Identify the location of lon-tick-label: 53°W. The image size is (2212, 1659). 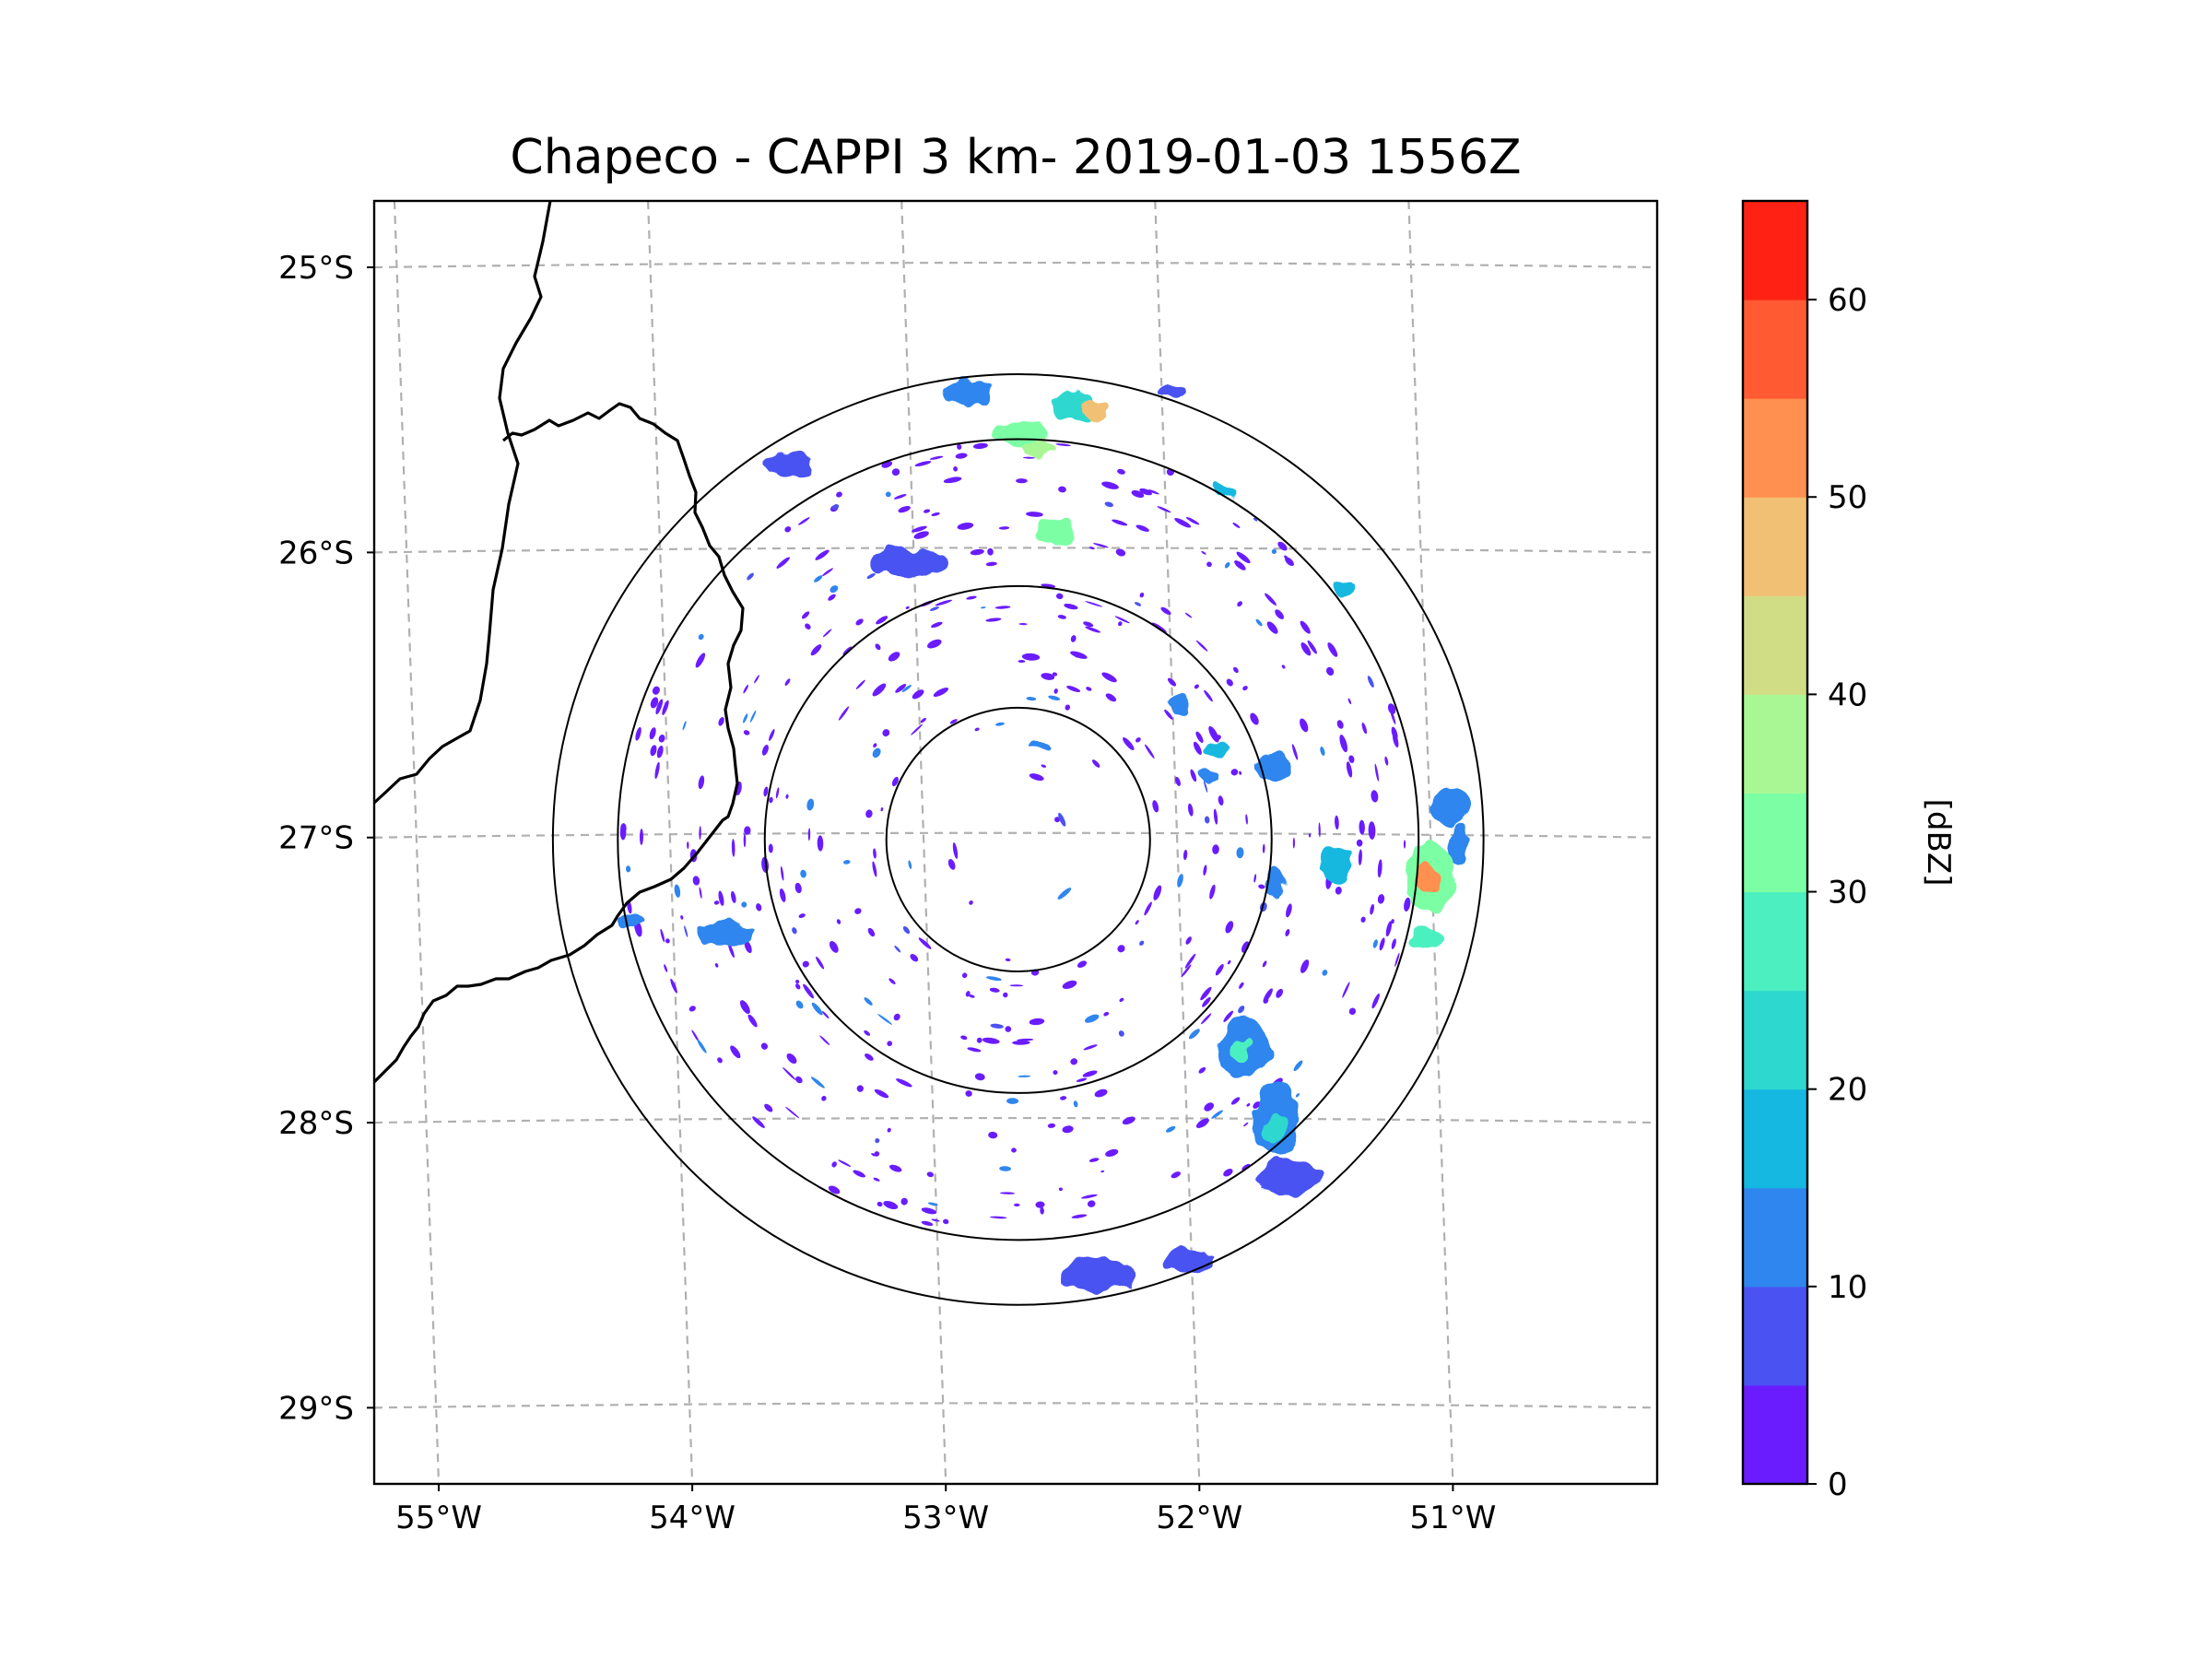
(945, 1518).